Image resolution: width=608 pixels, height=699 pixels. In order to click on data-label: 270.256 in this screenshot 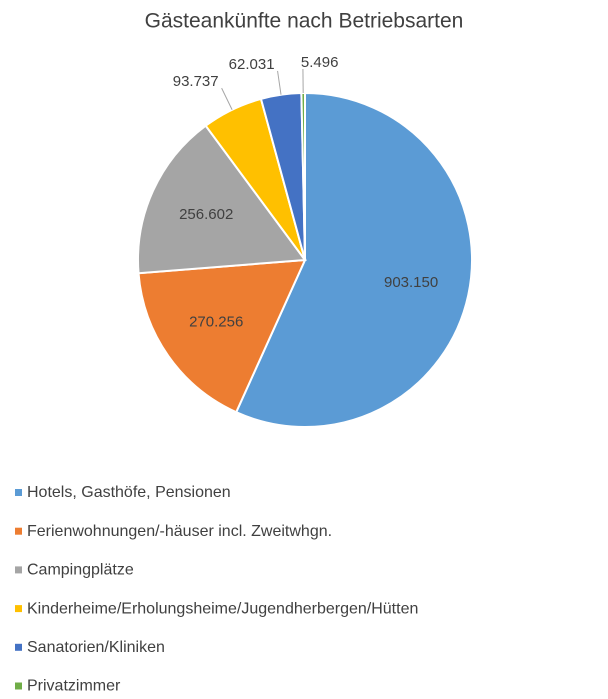, I will do `click(216, 321)`.